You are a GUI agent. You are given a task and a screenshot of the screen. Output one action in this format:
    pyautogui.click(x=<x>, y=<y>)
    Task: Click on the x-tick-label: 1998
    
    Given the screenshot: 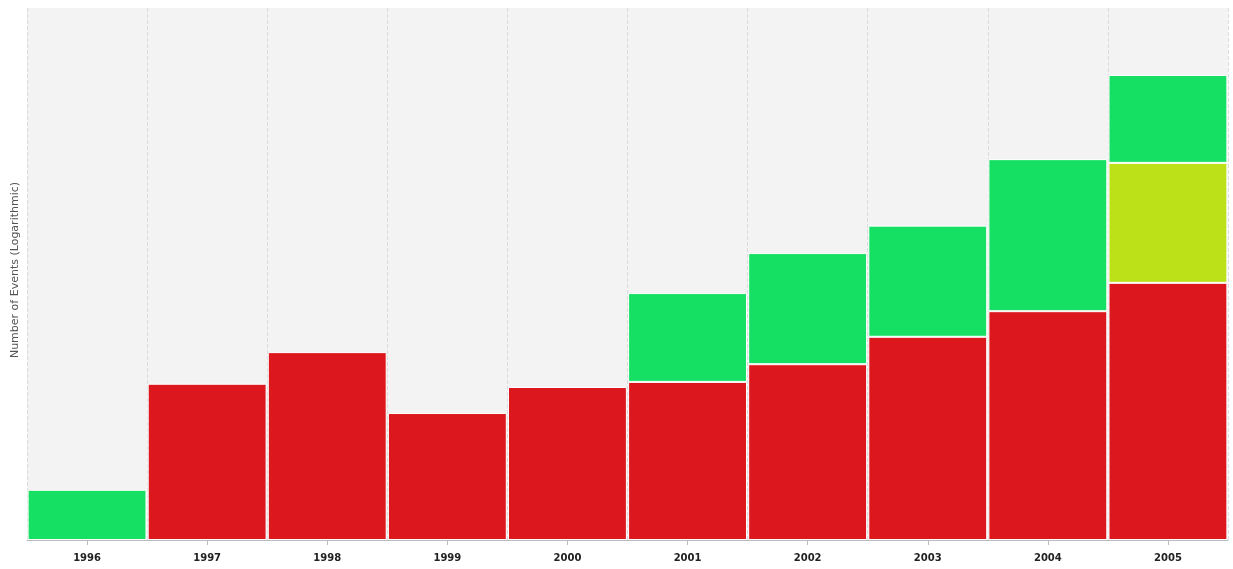 What is the action you would take?
    pyautogui.click(x=327, y=557)
    